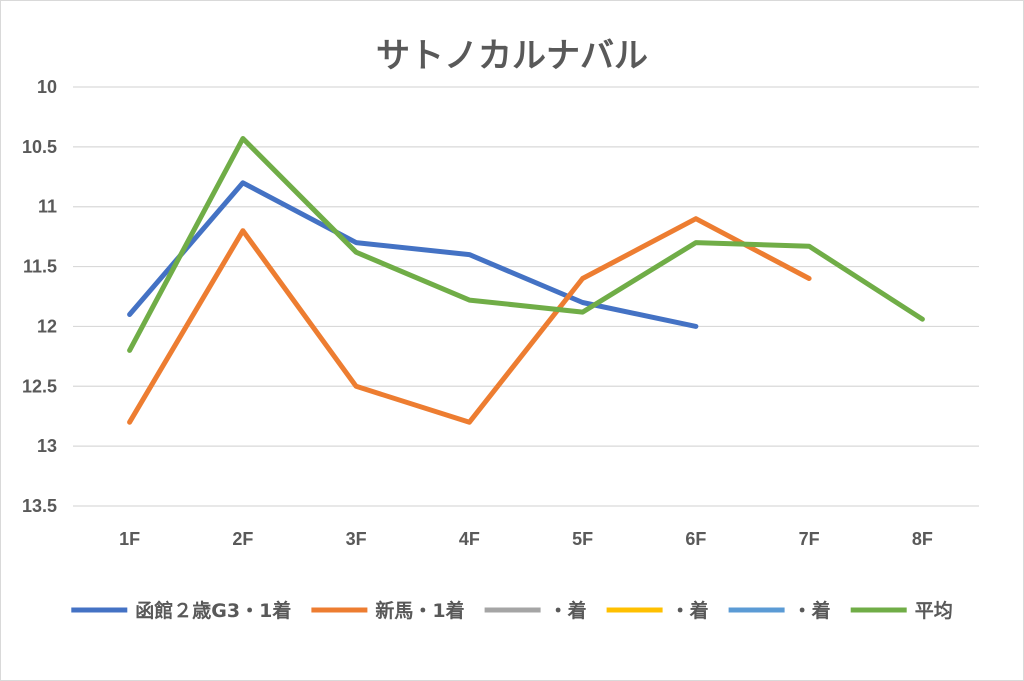 This screenshot has width=1024, height=681. Describe the element at coordinates (47, 87) in the screenshot. I see `y-tick-label: 10` at that location.